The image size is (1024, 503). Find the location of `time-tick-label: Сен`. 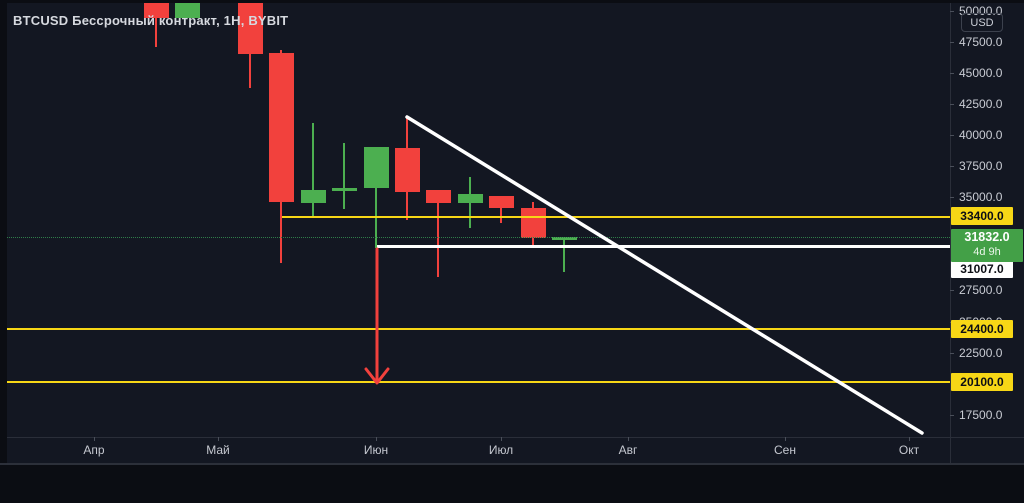

time-tick-label: Сен is located at coordinates (785, 450).